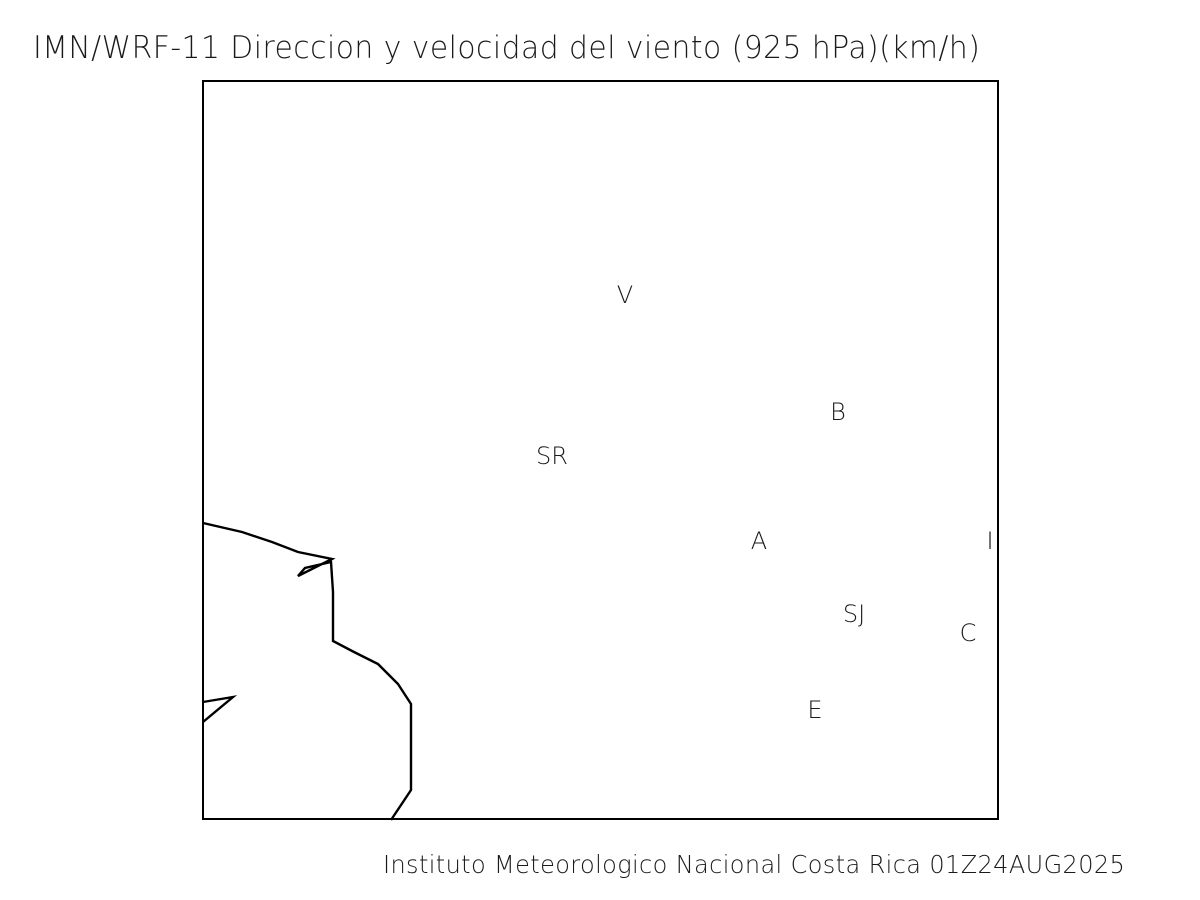 This screenshot has width=1200, height=900. Describe the element at coordinates (625, 295) in the screenshot. I see `station-label-v: V` at that location.